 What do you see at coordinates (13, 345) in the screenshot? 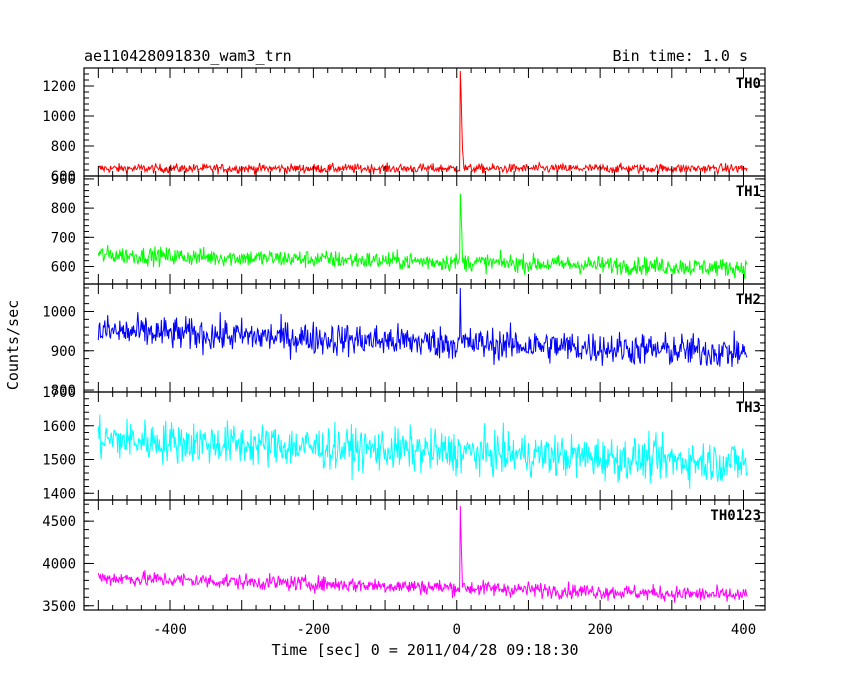
I see `y-axis-label: Counts/sec` at bounding box center [13, 345].